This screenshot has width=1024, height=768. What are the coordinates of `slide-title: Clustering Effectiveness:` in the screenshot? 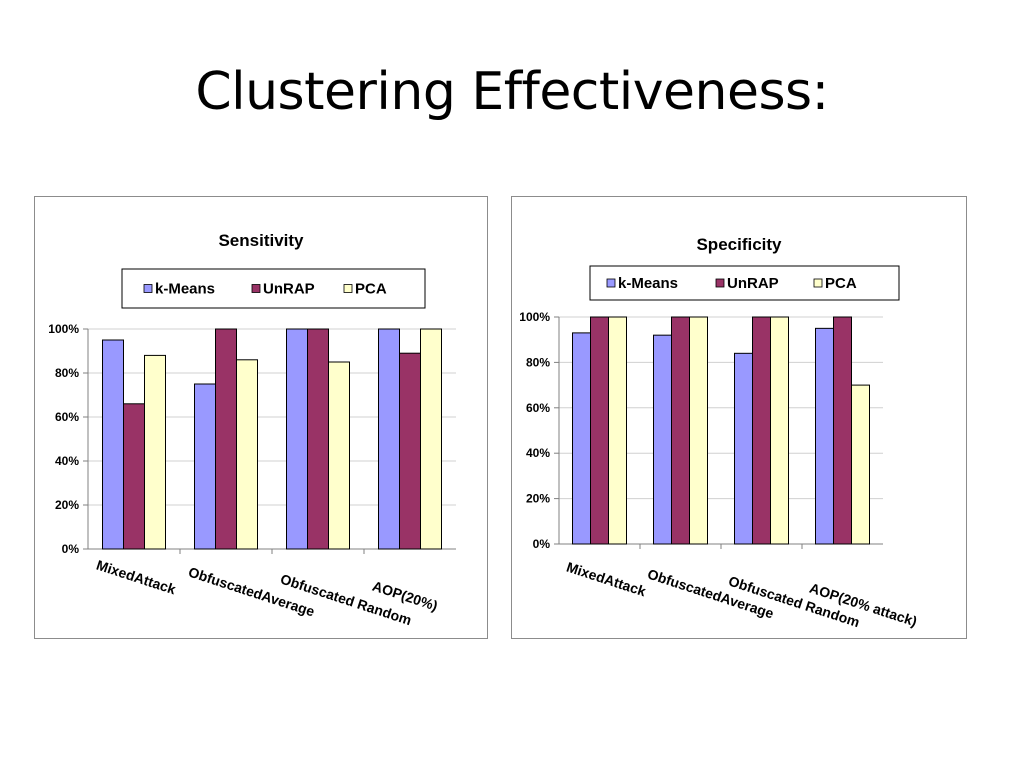 It's located at (512, 92).